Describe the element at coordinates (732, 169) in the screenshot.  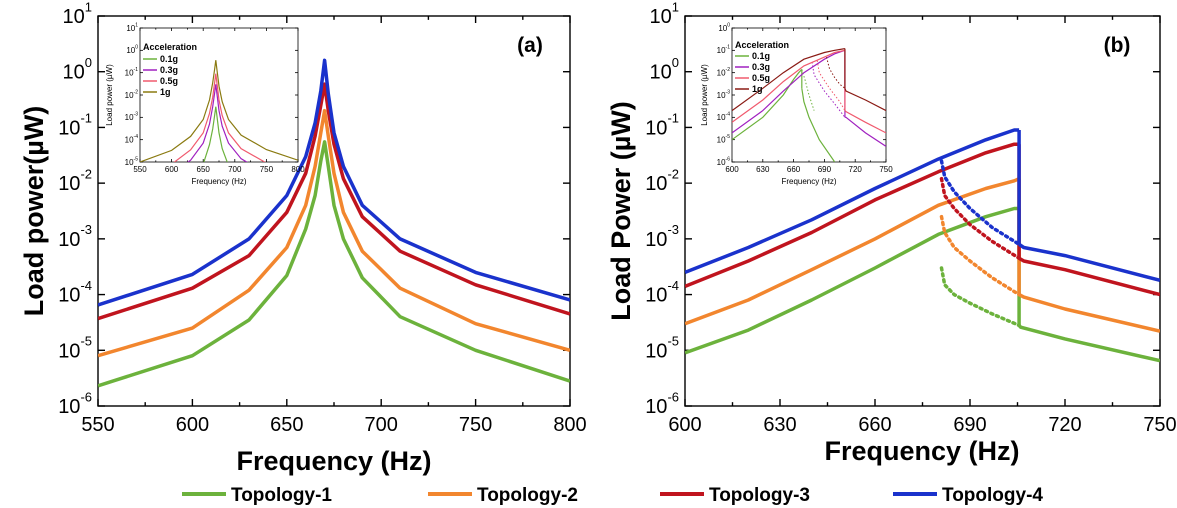
I see `panel-b-inset-xtick-label: 600` at that location.